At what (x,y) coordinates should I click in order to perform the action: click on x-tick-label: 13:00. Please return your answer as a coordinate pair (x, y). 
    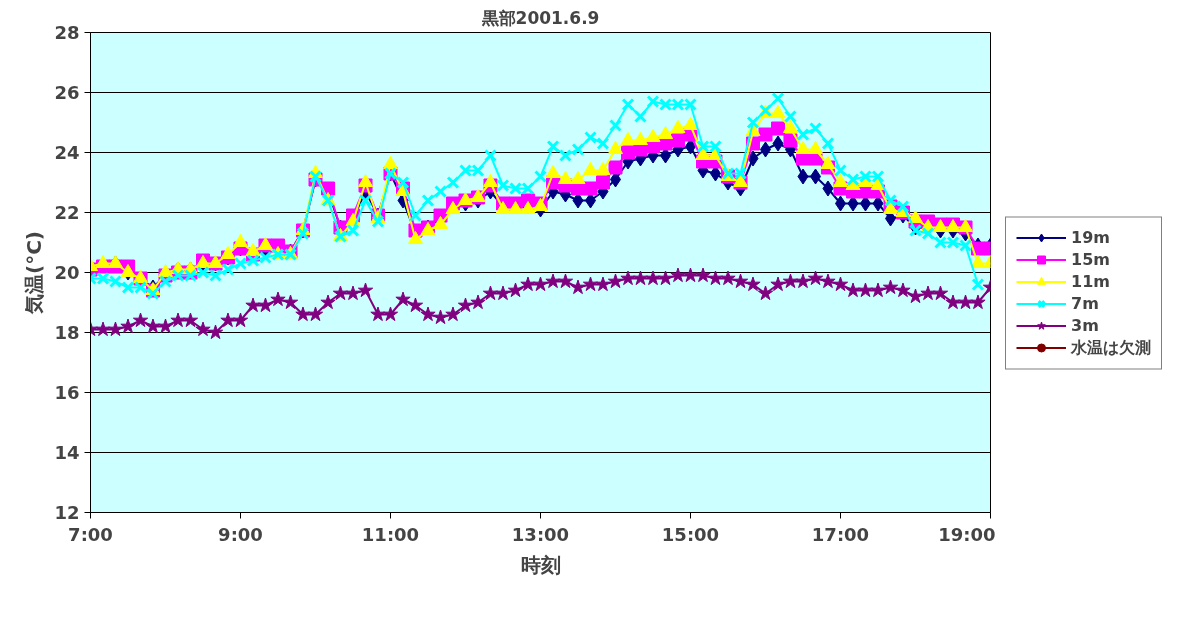
    Looking at the image, I should click on (540, 534).